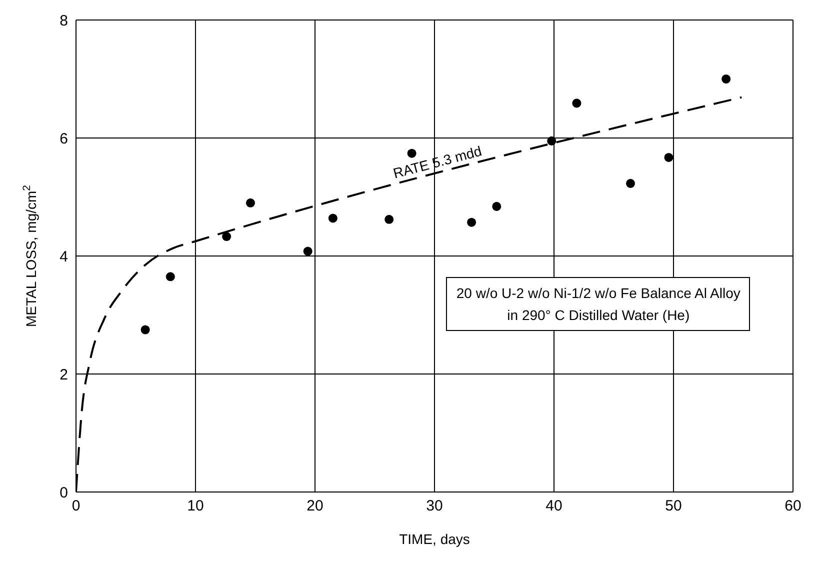 This screenshot has height=562, width=819. What do you see at coordinates (76, 506) in the screenshot?
I see `x-tick-label: 0` at bounding box center [76, 506].